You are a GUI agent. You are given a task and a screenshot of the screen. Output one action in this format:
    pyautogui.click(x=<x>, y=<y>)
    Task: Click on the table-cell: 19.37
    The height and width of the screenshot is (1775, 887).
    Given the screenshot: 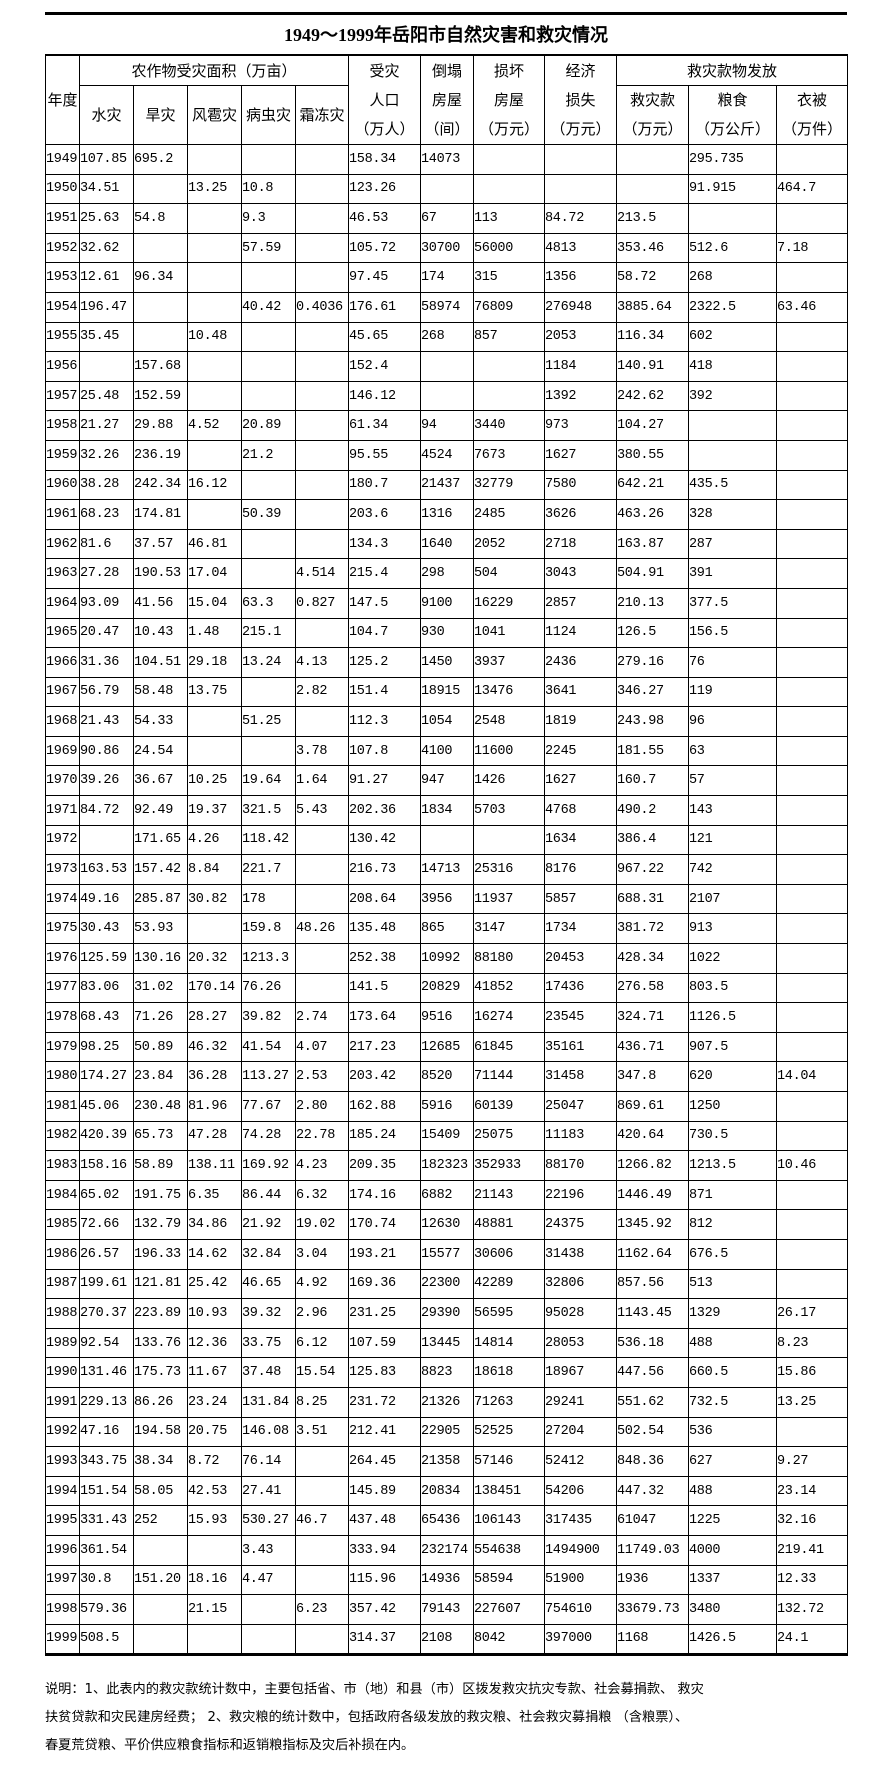 What is the action you would take?
    pyautogui.click(x=214, y=810)
    